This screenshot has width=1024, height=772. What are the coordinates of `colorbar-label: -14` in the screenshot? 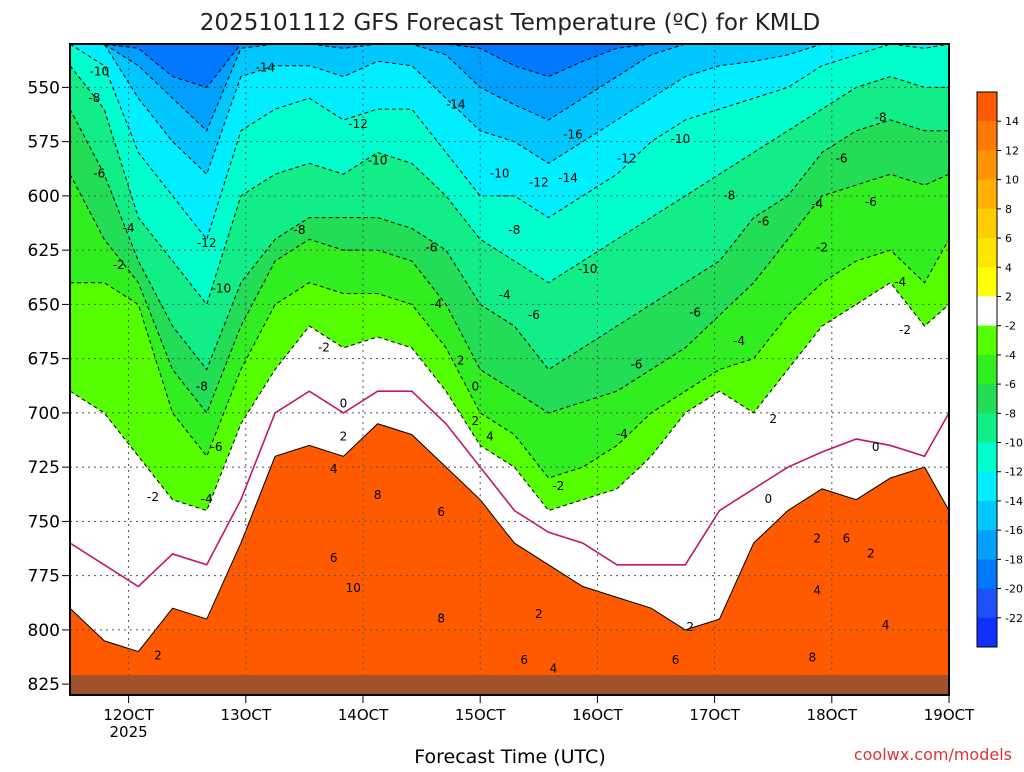 It's located at (1014, 501).